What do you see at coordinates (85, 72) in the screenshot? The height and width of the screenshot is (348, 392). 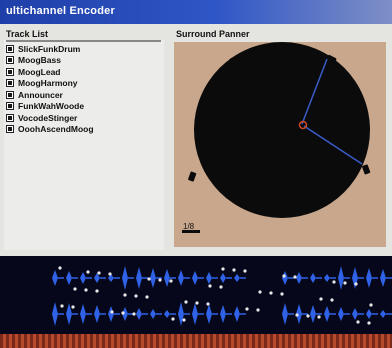 I see `track-item: MoogLead` at bounding box center [85, 72].